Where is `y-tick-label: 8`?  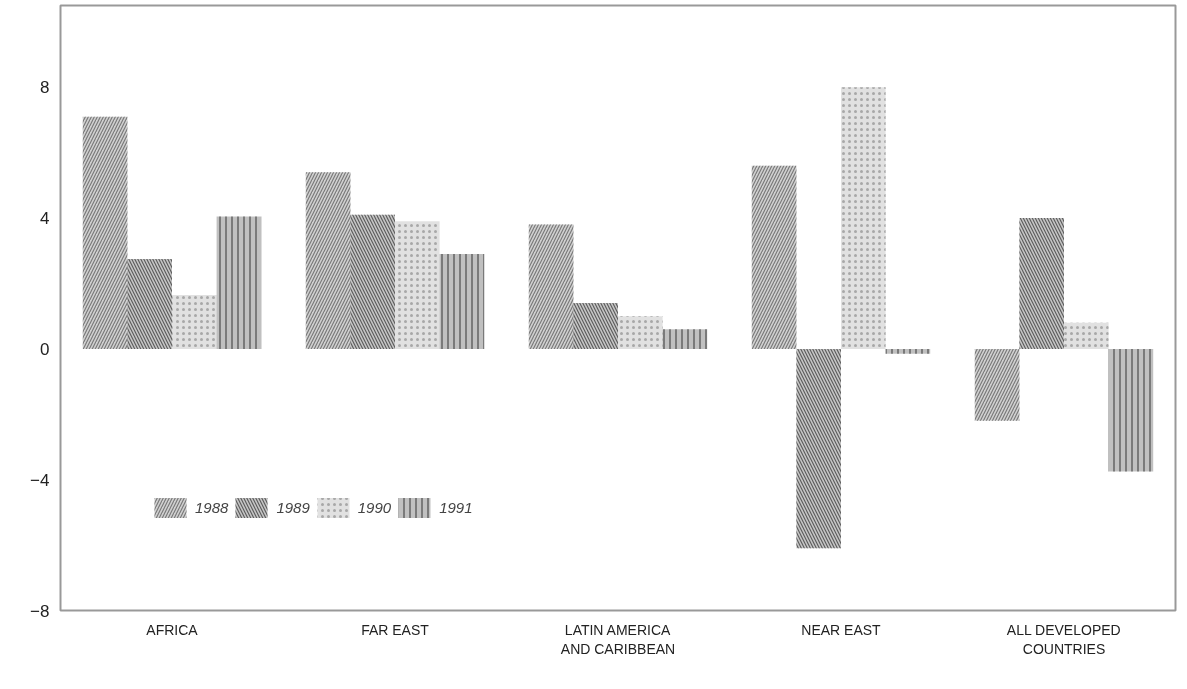 y-tick-label: 8 is located at coordinates (45, 88).